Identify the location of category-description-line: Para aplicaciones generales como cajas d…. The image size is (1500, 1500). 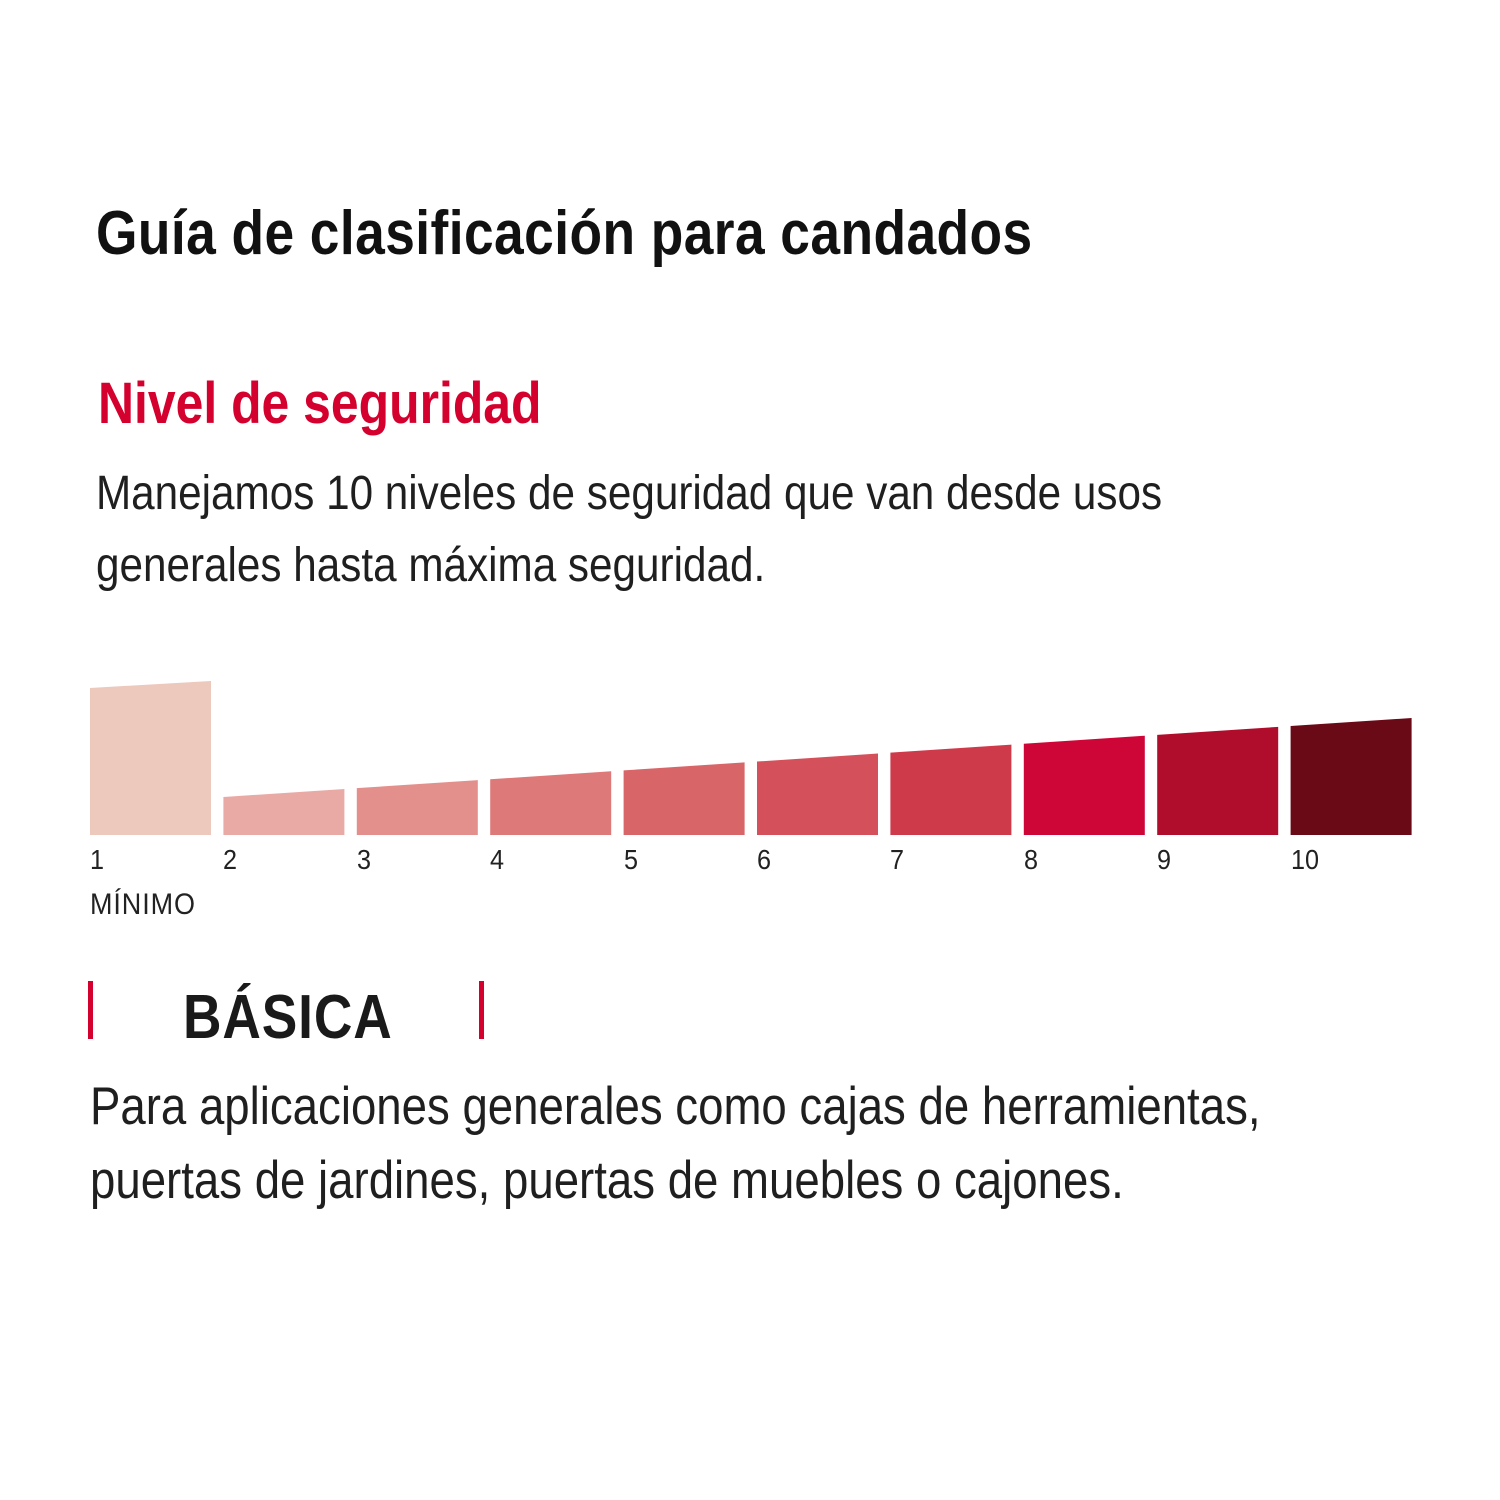
(675, 1106).